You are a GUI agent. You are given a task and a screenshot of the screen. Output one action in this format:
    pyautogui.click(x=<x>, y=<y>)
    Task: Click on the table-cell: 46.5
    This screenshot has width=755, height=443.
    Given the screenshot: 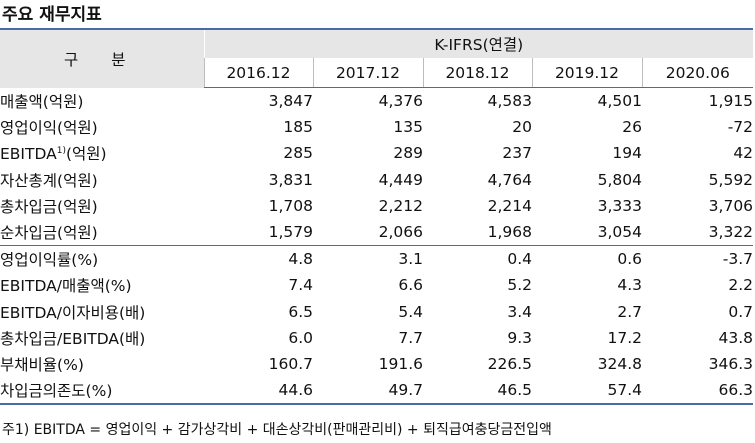 What is the action you would take?
    pyautogui.click(x=477, y=391)
    